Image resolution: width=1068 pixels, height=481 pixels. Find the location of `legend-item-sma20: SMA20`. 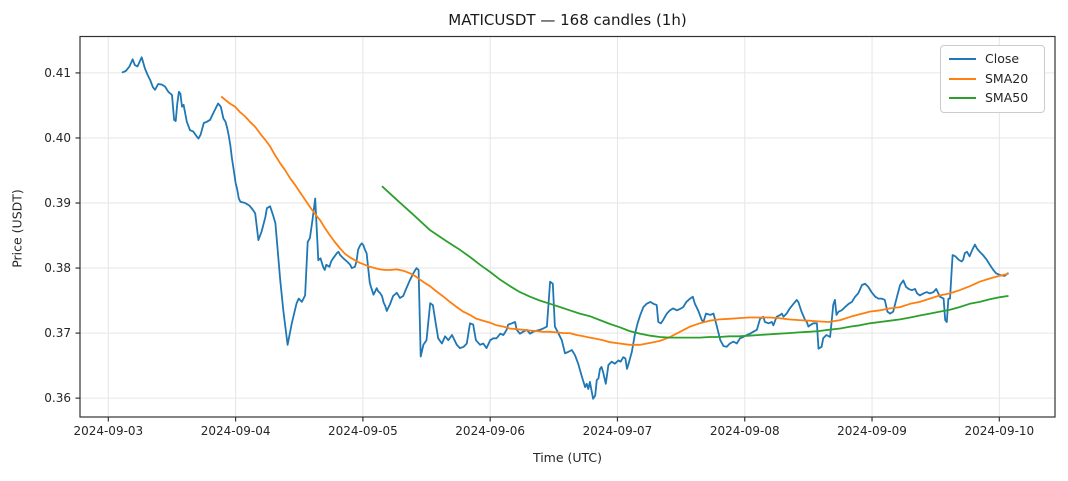

legend-item-sma20: SMA20 is located at coordinates (991, 78).